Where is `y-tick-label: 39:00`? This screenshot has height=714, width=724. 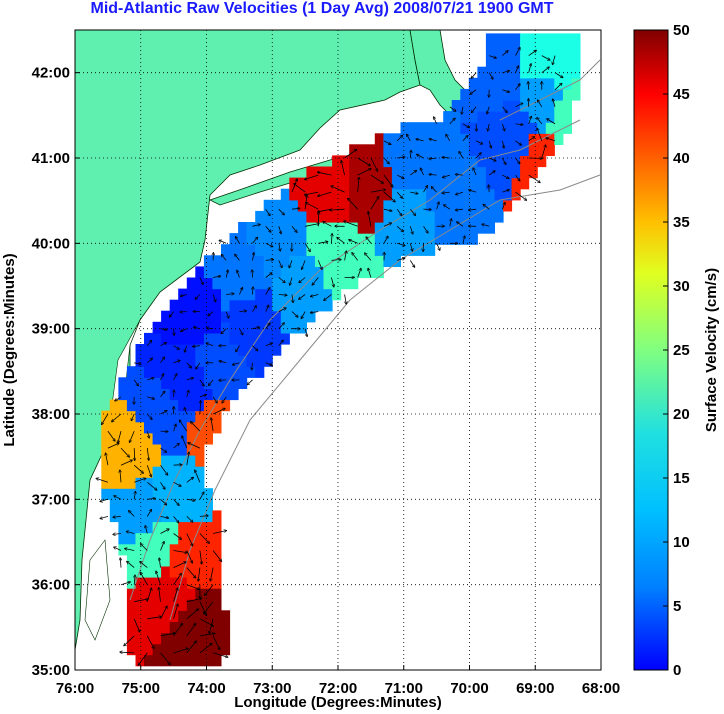
y-tick-label: 39:00 is located at coordinates (51, 329).